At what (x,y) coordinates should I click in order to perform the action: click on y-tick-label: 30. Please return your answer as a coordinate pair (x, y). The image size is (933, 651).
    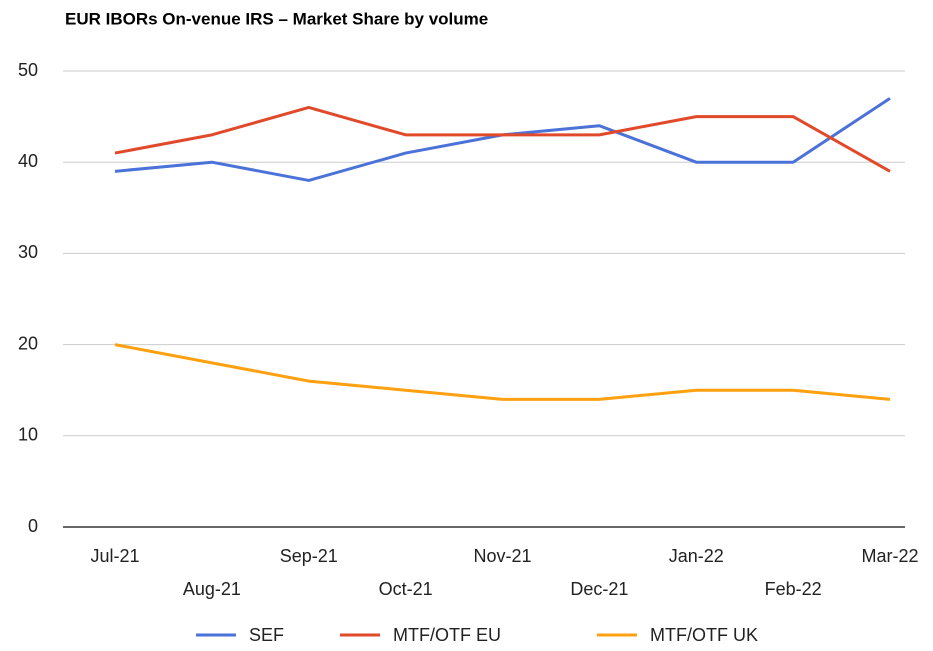
    Looking at the image, I should click on (28, 252).